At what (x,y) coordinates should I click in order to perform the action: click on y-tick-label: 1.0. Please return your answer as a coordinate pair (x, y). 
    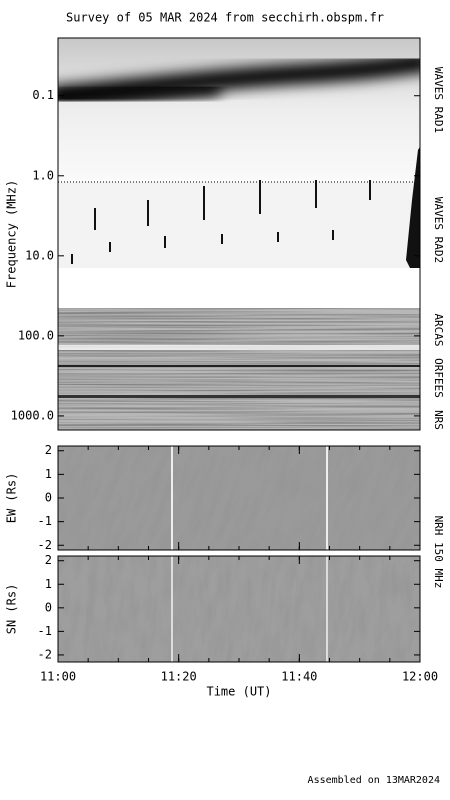
    Looking at the image, I should click on (43, 175).